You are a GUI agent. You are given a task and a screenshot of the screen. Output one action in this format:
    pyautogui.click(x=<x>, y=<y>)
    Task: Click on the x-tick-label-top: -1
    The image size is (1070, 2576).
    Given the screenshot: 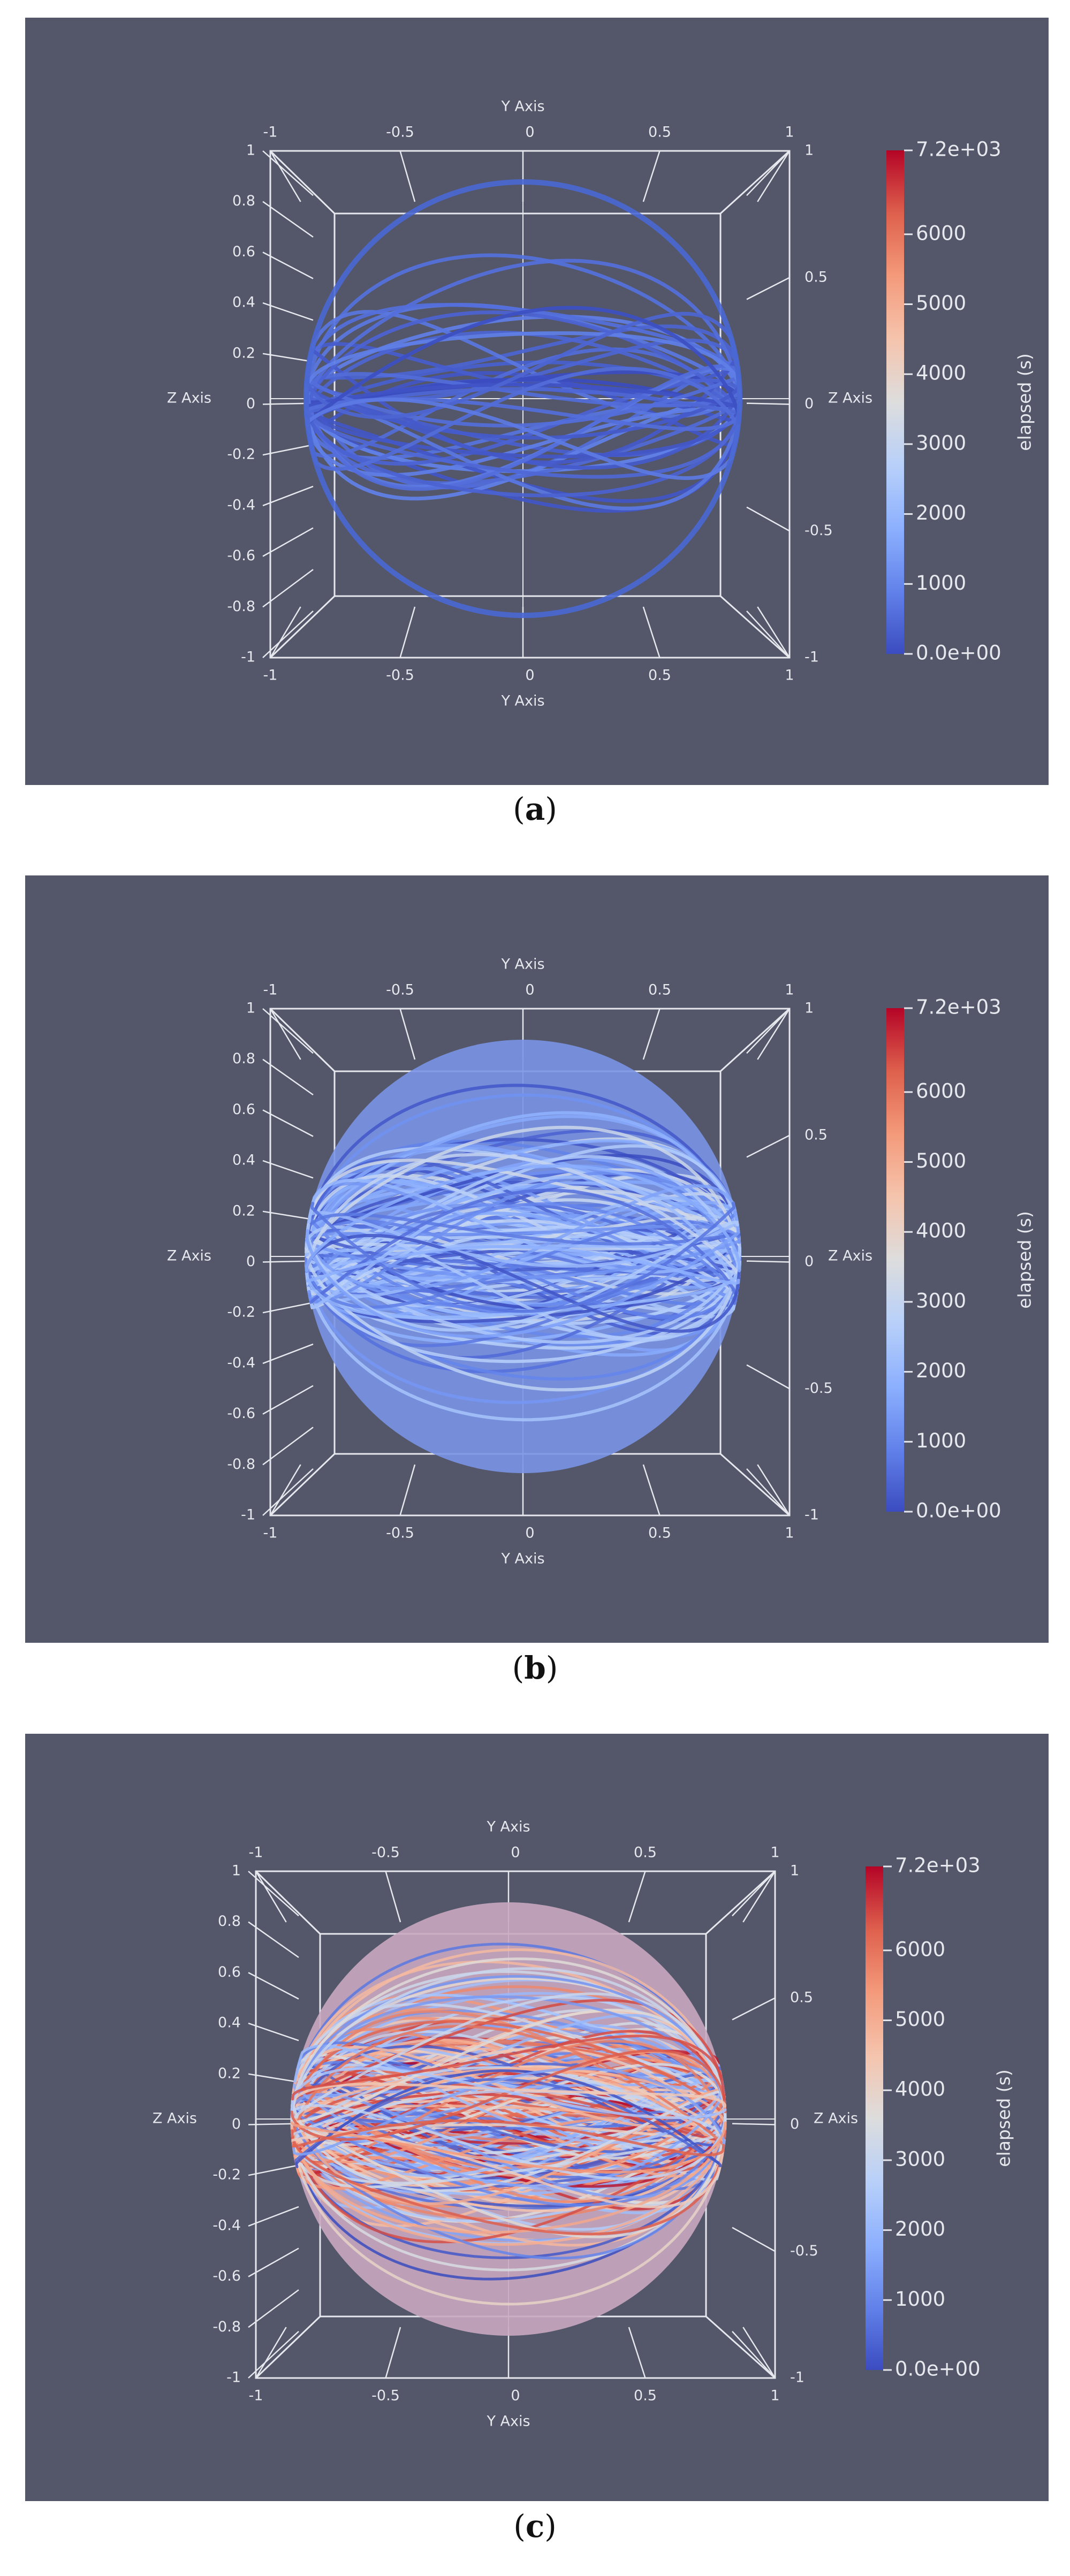 What is the action you would take?
    pyautogui.click(x=270, y=132)
    